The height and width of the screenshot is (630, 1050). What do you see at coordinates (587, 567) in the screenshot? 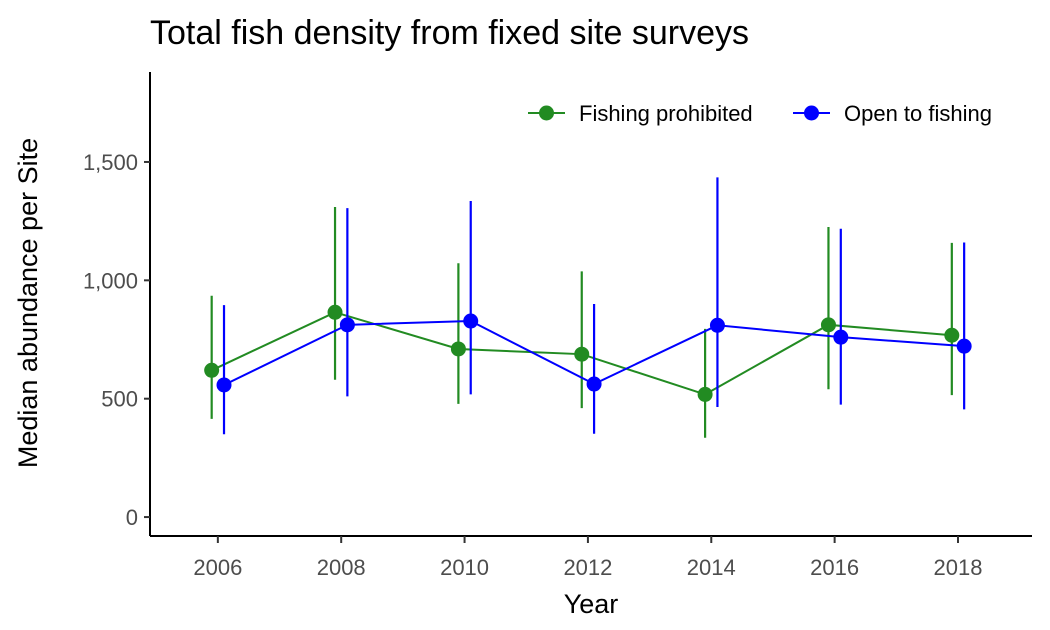
I see `x-tick-label: 2012` at bounding box center [587, 567].